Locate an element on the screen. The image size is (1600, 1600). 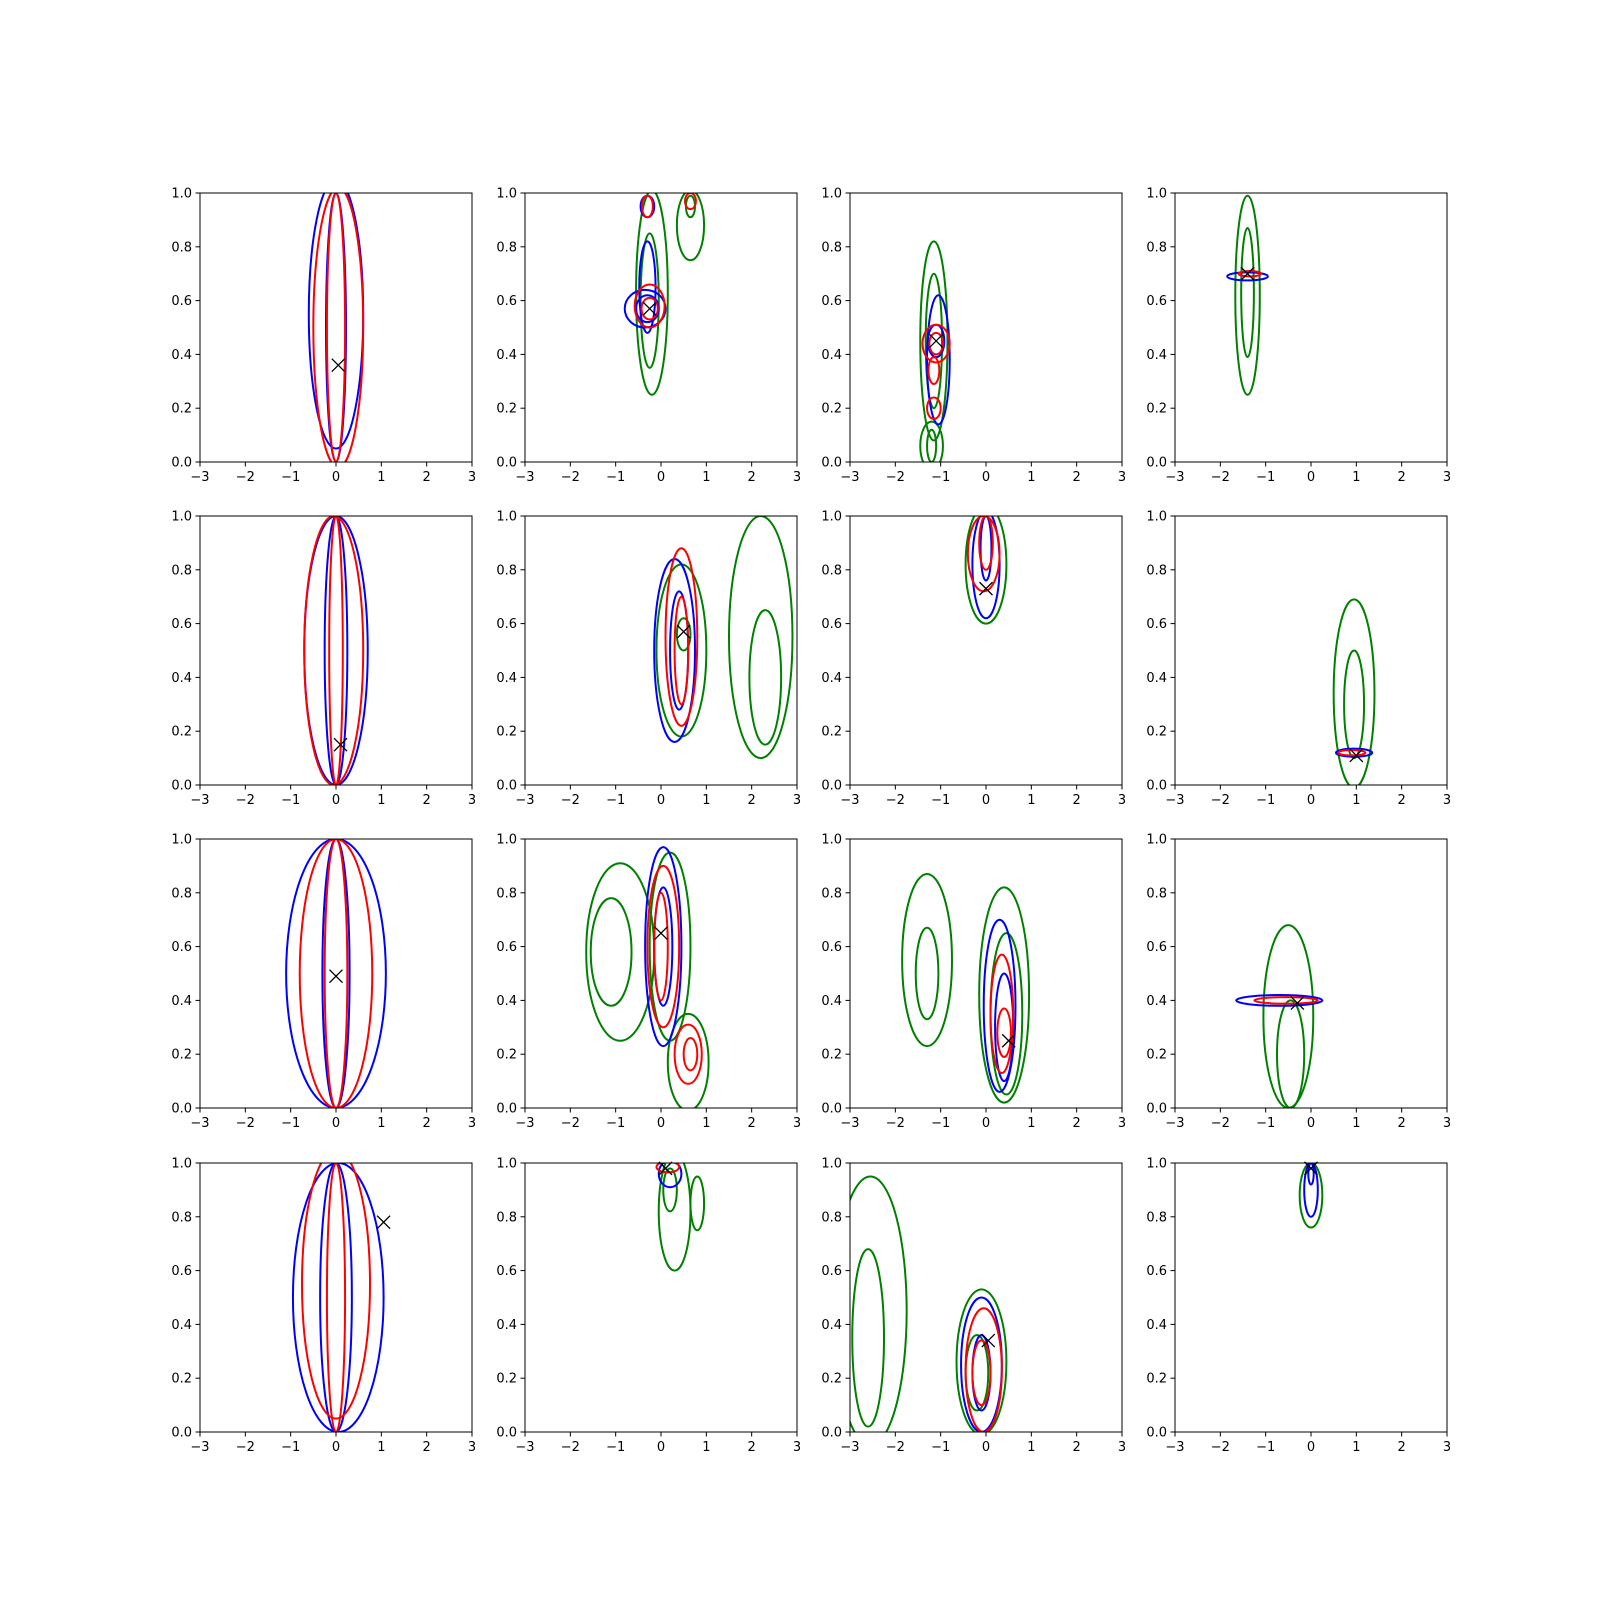
subplot-3-4: −3 −2 −1 0 1 2 3 0.0 0.2 0.4 0.6 0.8 1.0 is located at coordinates (1298, 982).